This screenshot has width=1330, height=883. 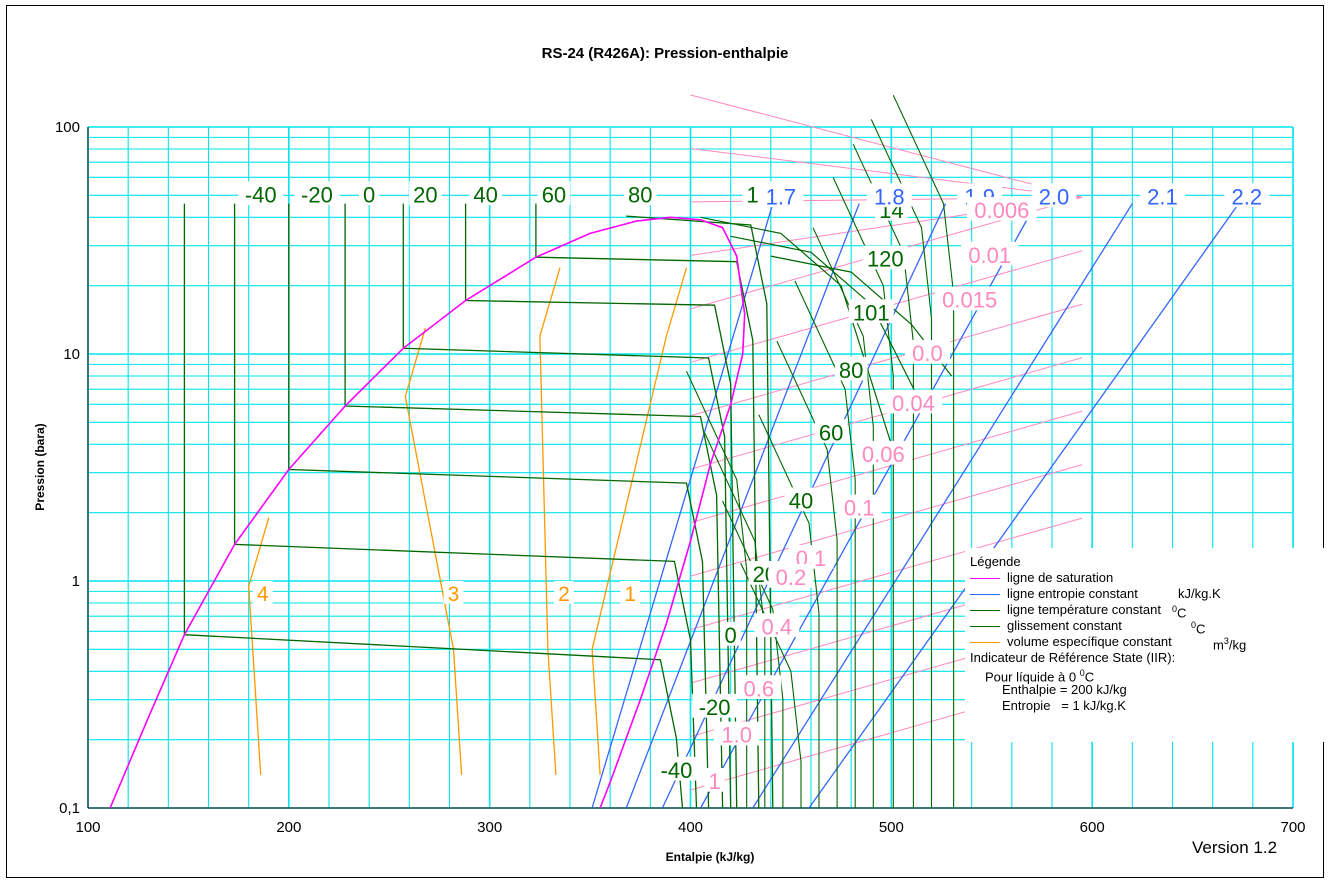 What do you see at coordinates (985, 626) in the screenshot?
I see `legend-swatch-glide` at bounding box center [985, 626].